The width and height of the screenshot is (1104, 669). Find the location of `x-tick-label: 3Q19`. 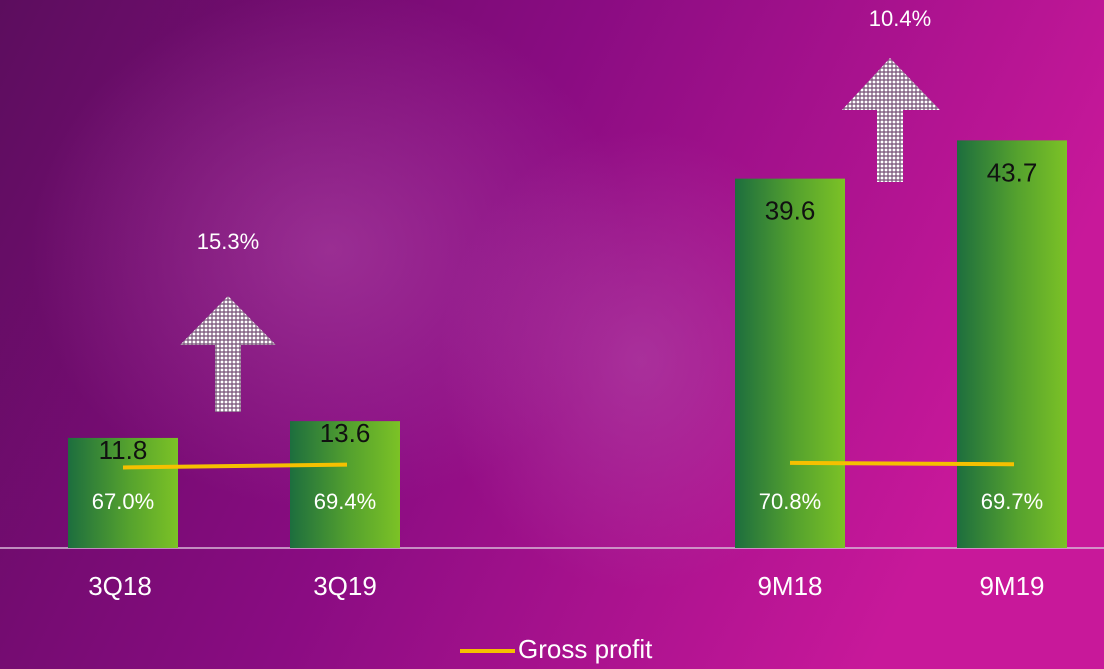

x-tick-label: 3Q19 is located at coordinates (345, 586).